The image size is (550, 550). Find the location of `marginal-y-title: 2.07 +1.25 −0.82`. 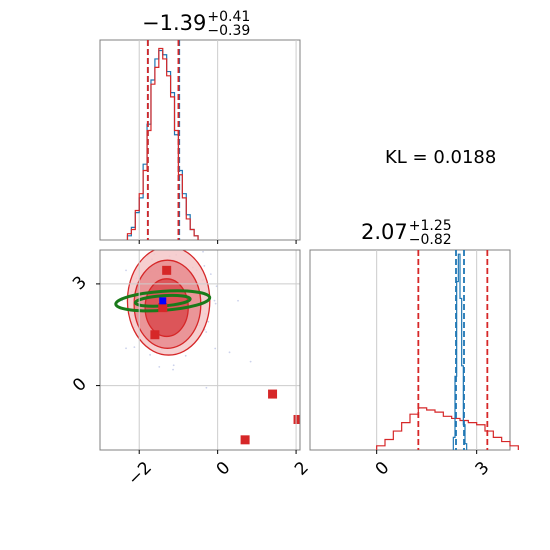

marginal-y-title: 2.07 +1.25 −0.82 is located at coordinates (406, 233).